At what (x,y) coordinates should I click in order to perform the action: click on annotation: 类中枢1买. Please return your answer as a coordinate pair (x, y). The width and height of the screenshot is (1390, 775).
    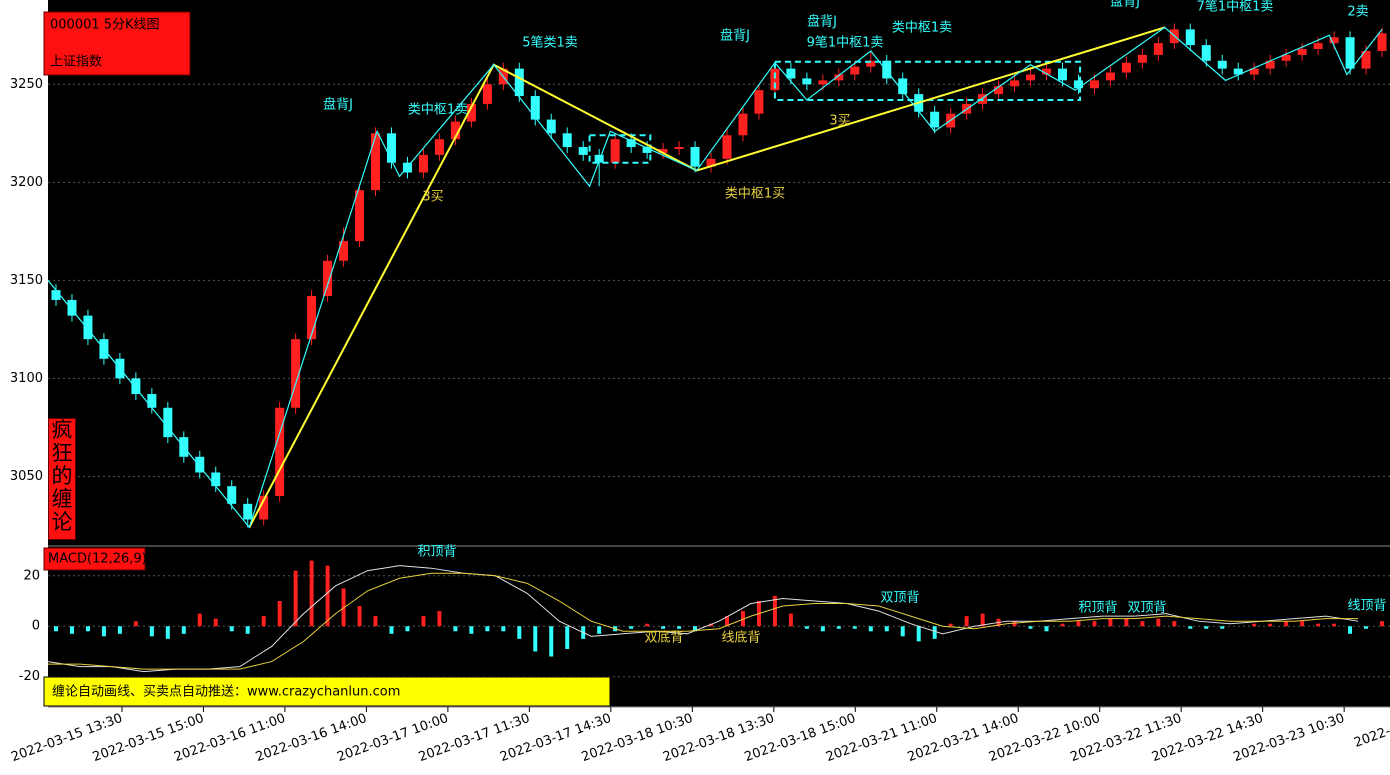
    Looking at the image, I should click on (755, 194).